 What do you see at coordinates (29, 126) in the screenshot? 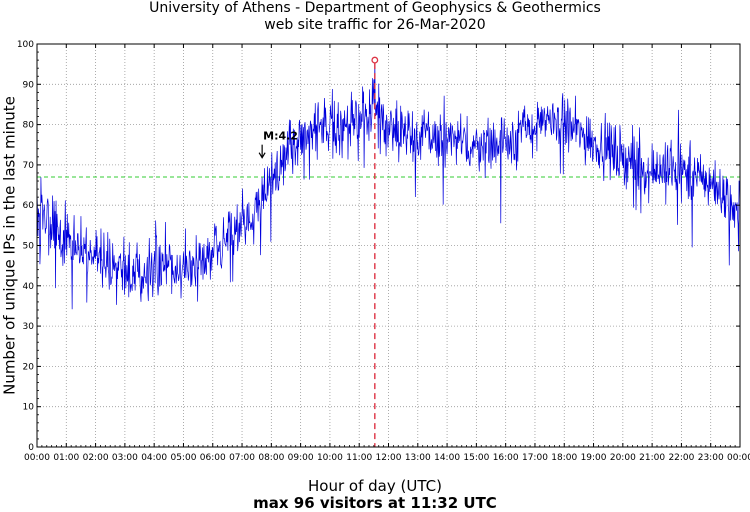
I see `y-tick-label: 80` at bounding box center [29, 126].